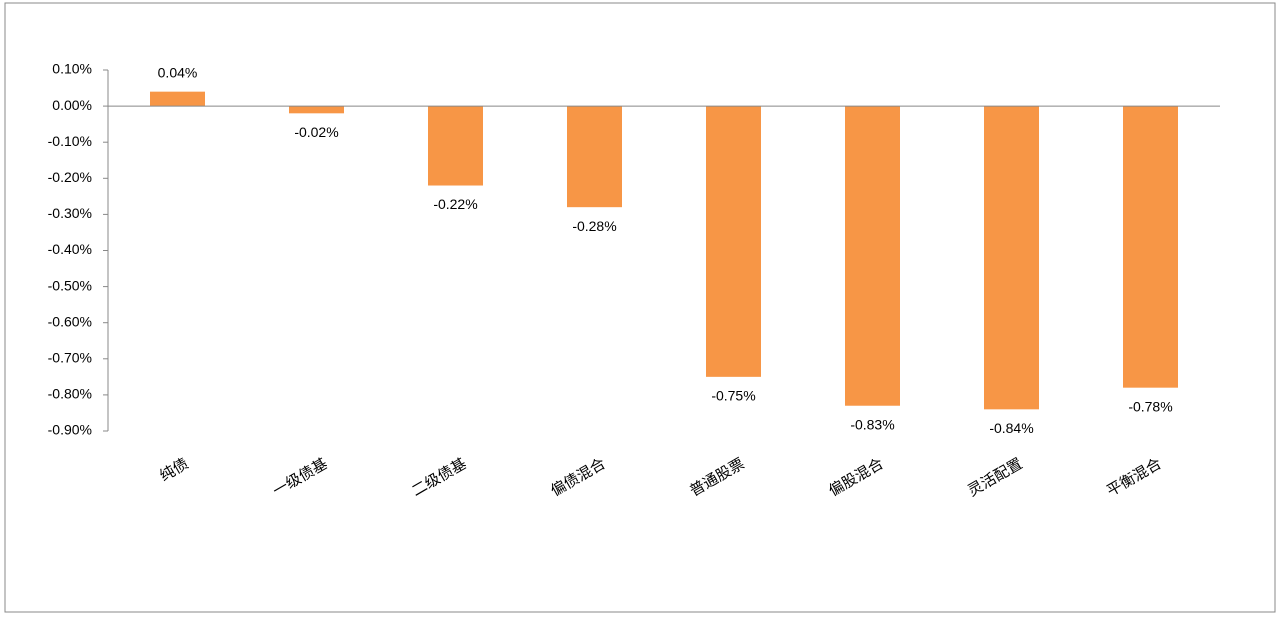  I want to click on y-tick-label: -0.80%, so click(70, 394).